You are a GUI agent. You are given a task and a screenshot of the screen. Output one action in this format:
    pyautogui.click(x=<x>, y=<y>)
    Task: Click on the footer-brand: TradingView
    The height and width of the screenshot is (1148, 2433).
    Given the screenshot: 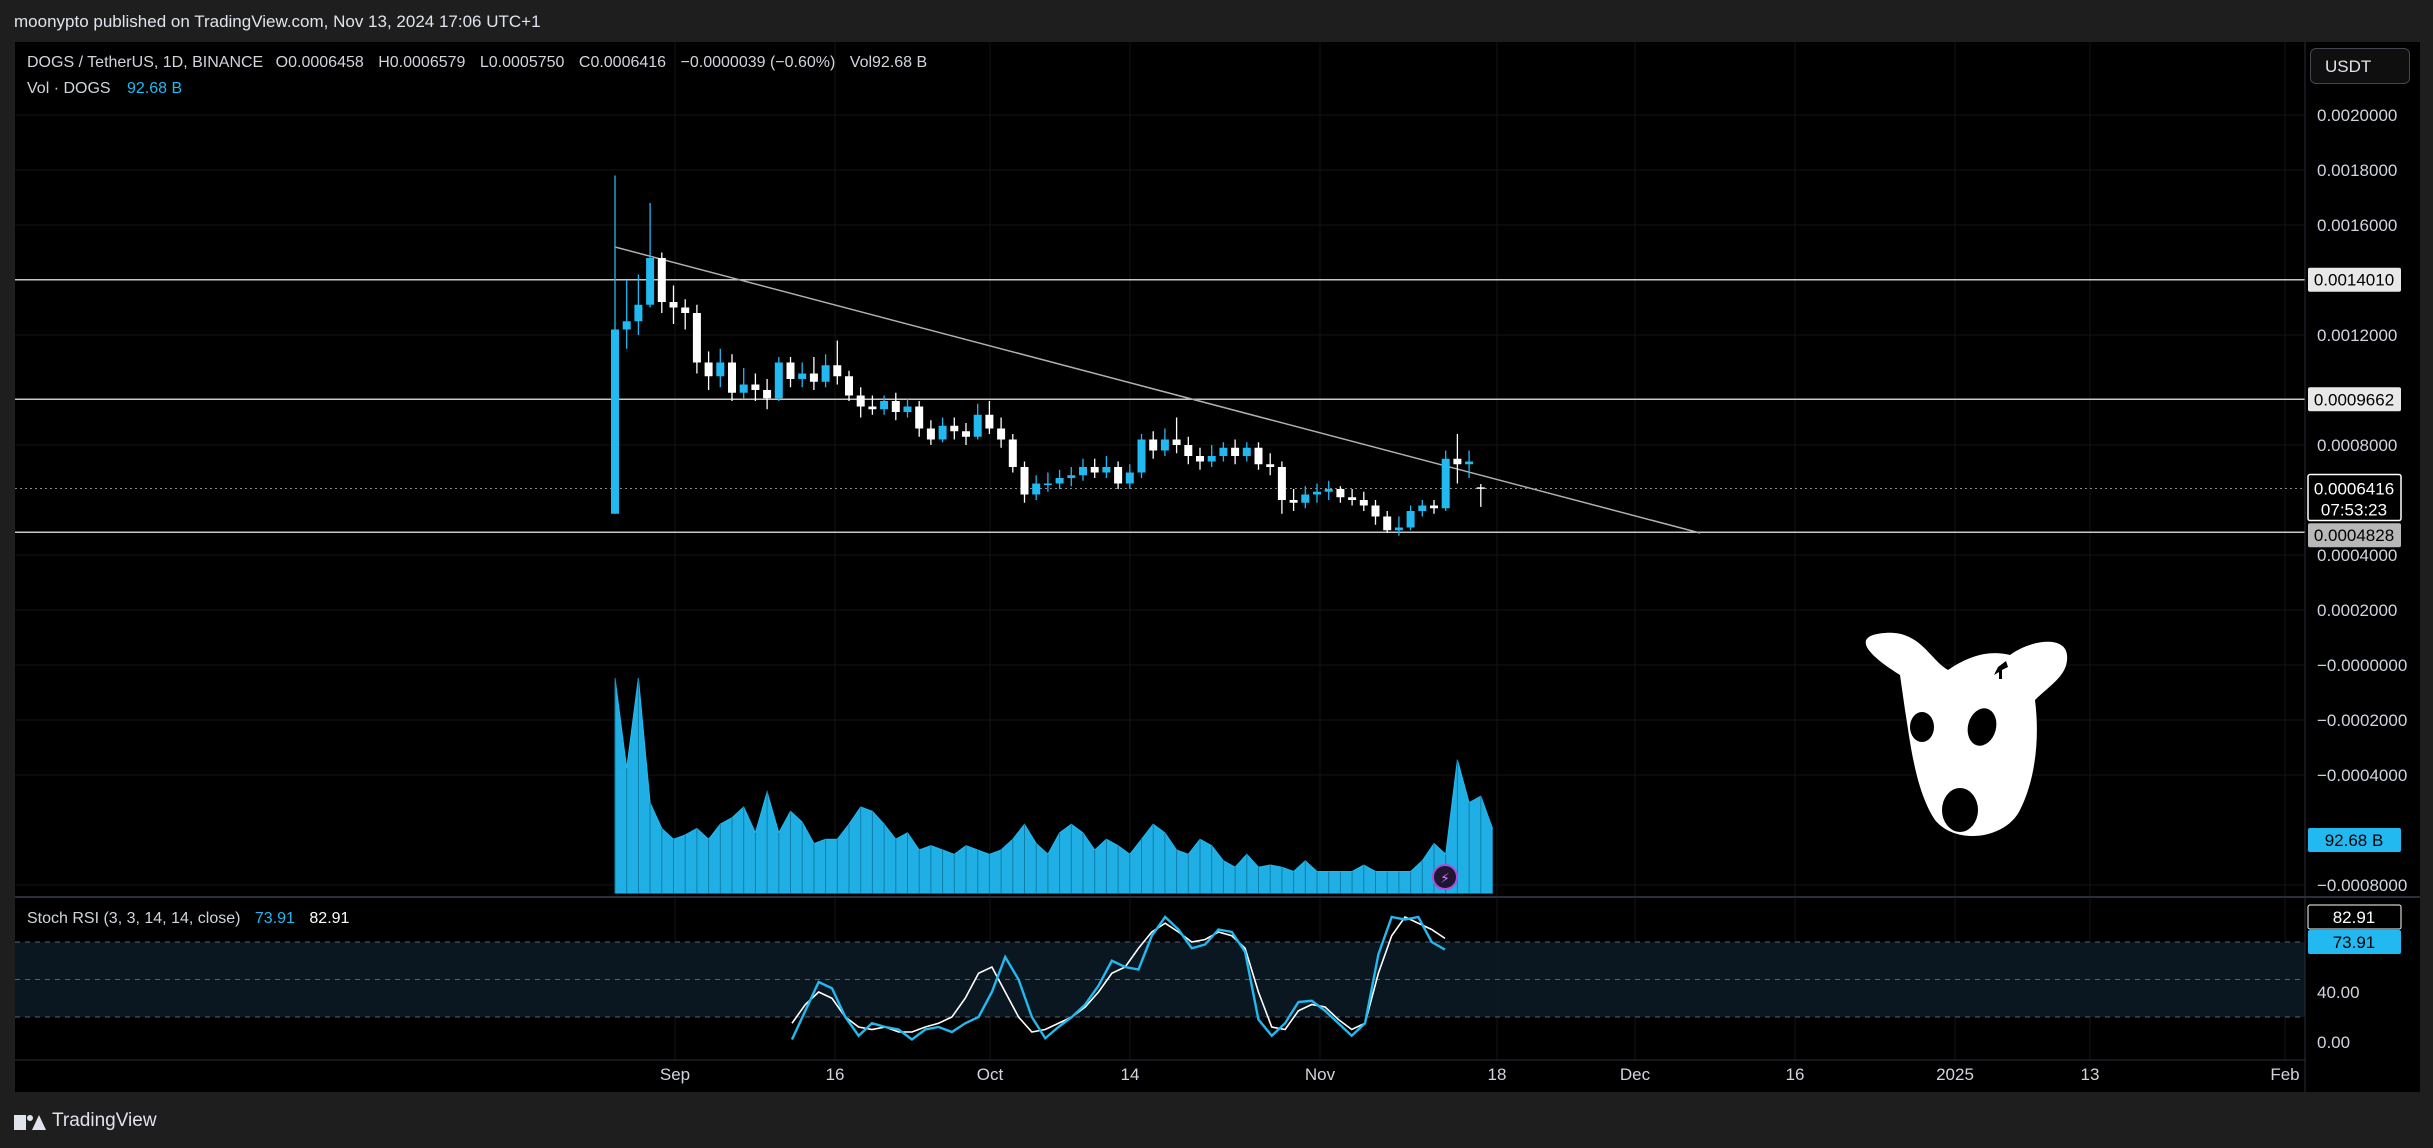 What is the action you would take?
    pyautogui.click(x=85, y=1121)
    